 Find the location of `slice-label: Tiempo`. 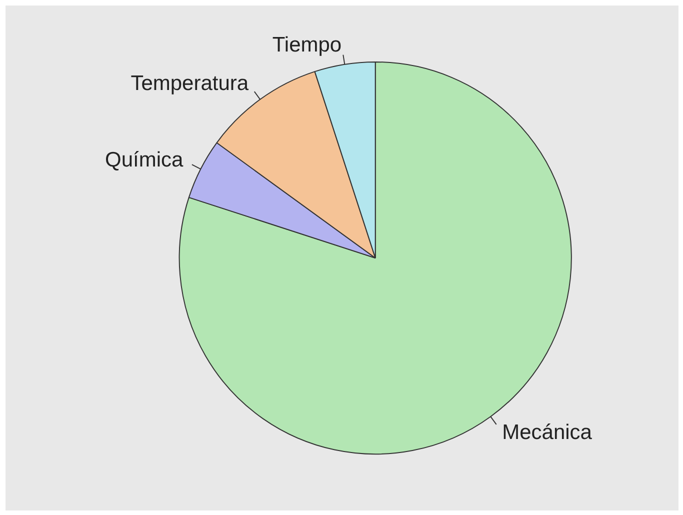

slice-label: Tiempo is located at coordinates (307, 45).